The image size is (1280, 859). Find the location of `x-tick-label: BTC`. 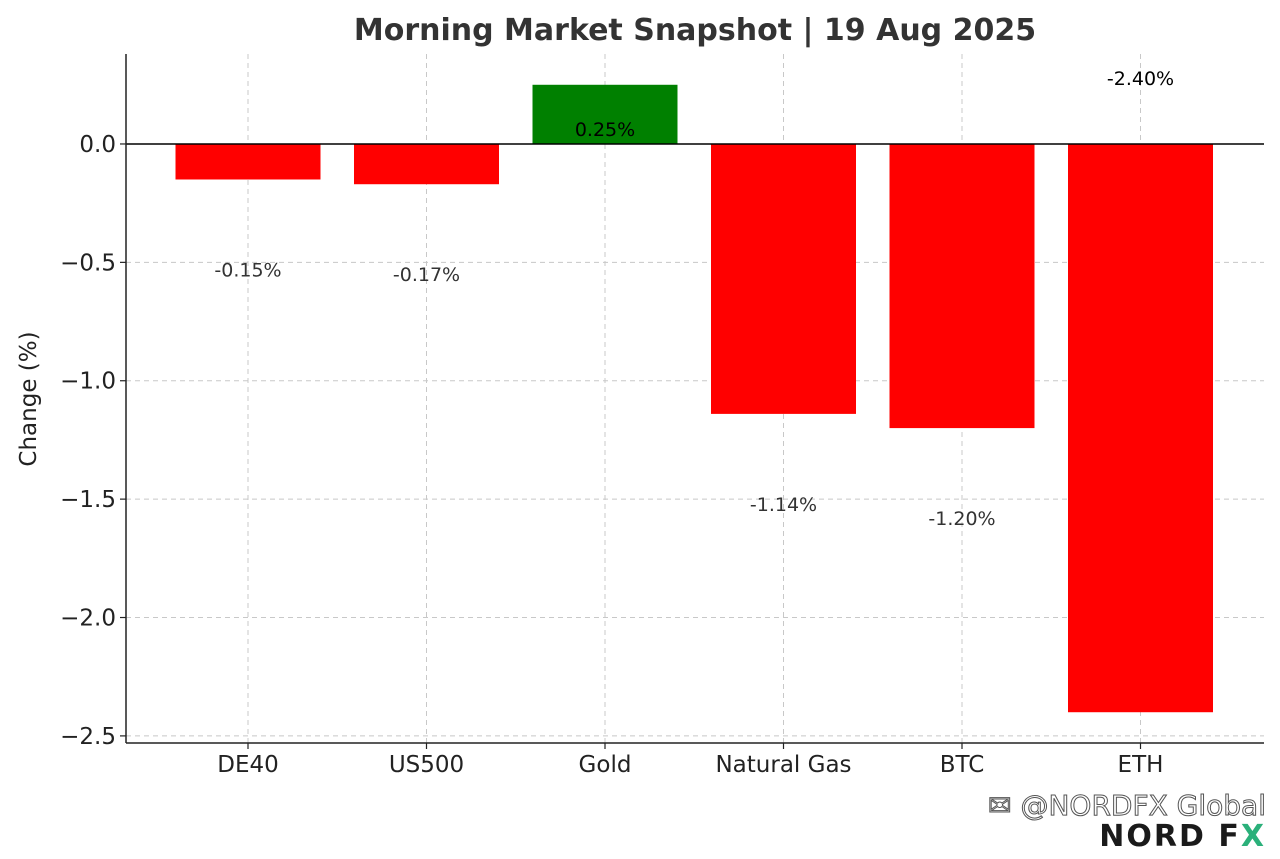

x-tick-label: BTC is located at coordinates (962, 765).